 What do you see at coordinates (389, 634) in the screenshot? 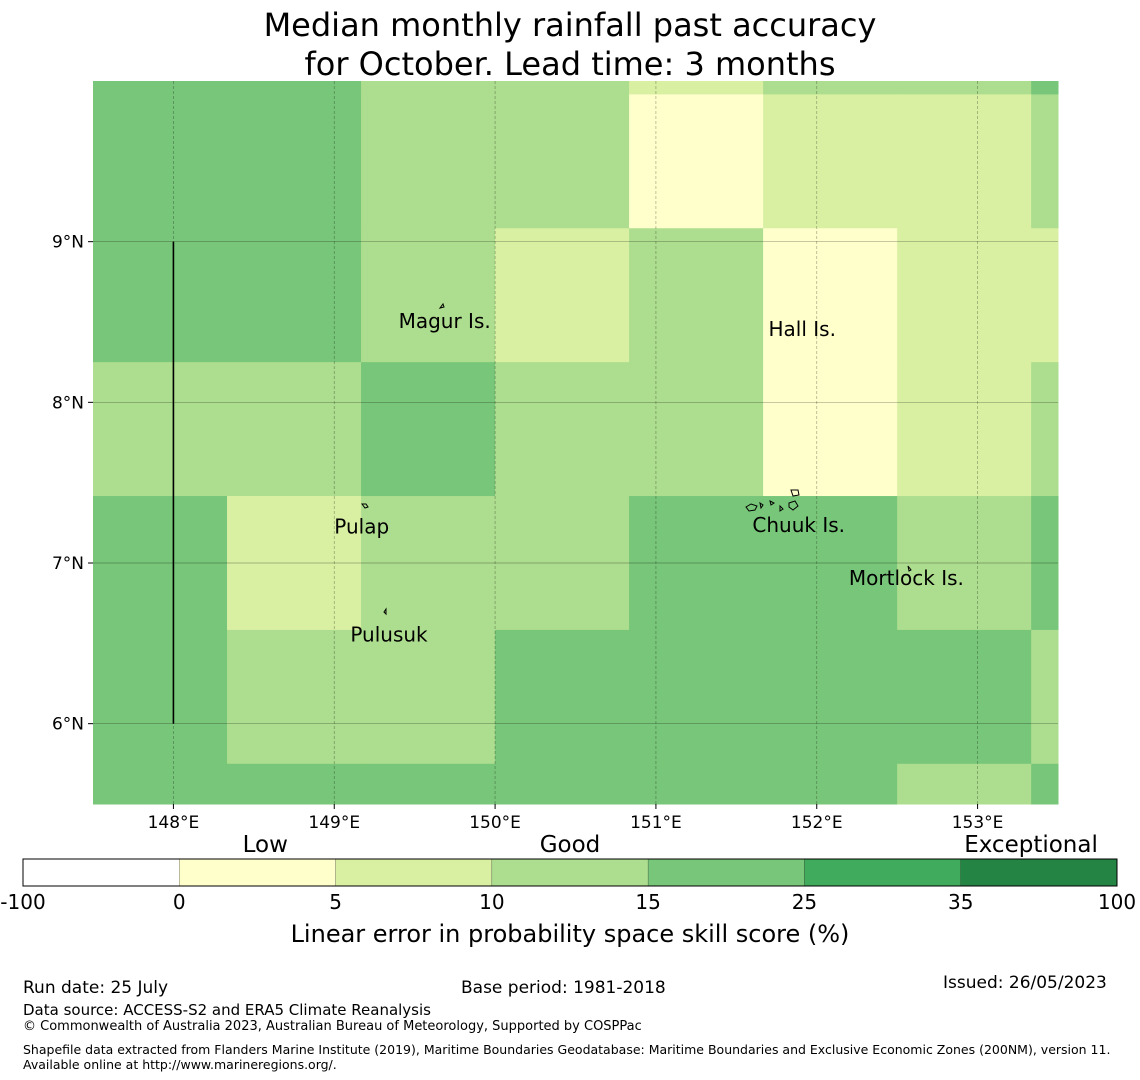
I see `place-label: Pulusuk` at bounding box center [389, 634].